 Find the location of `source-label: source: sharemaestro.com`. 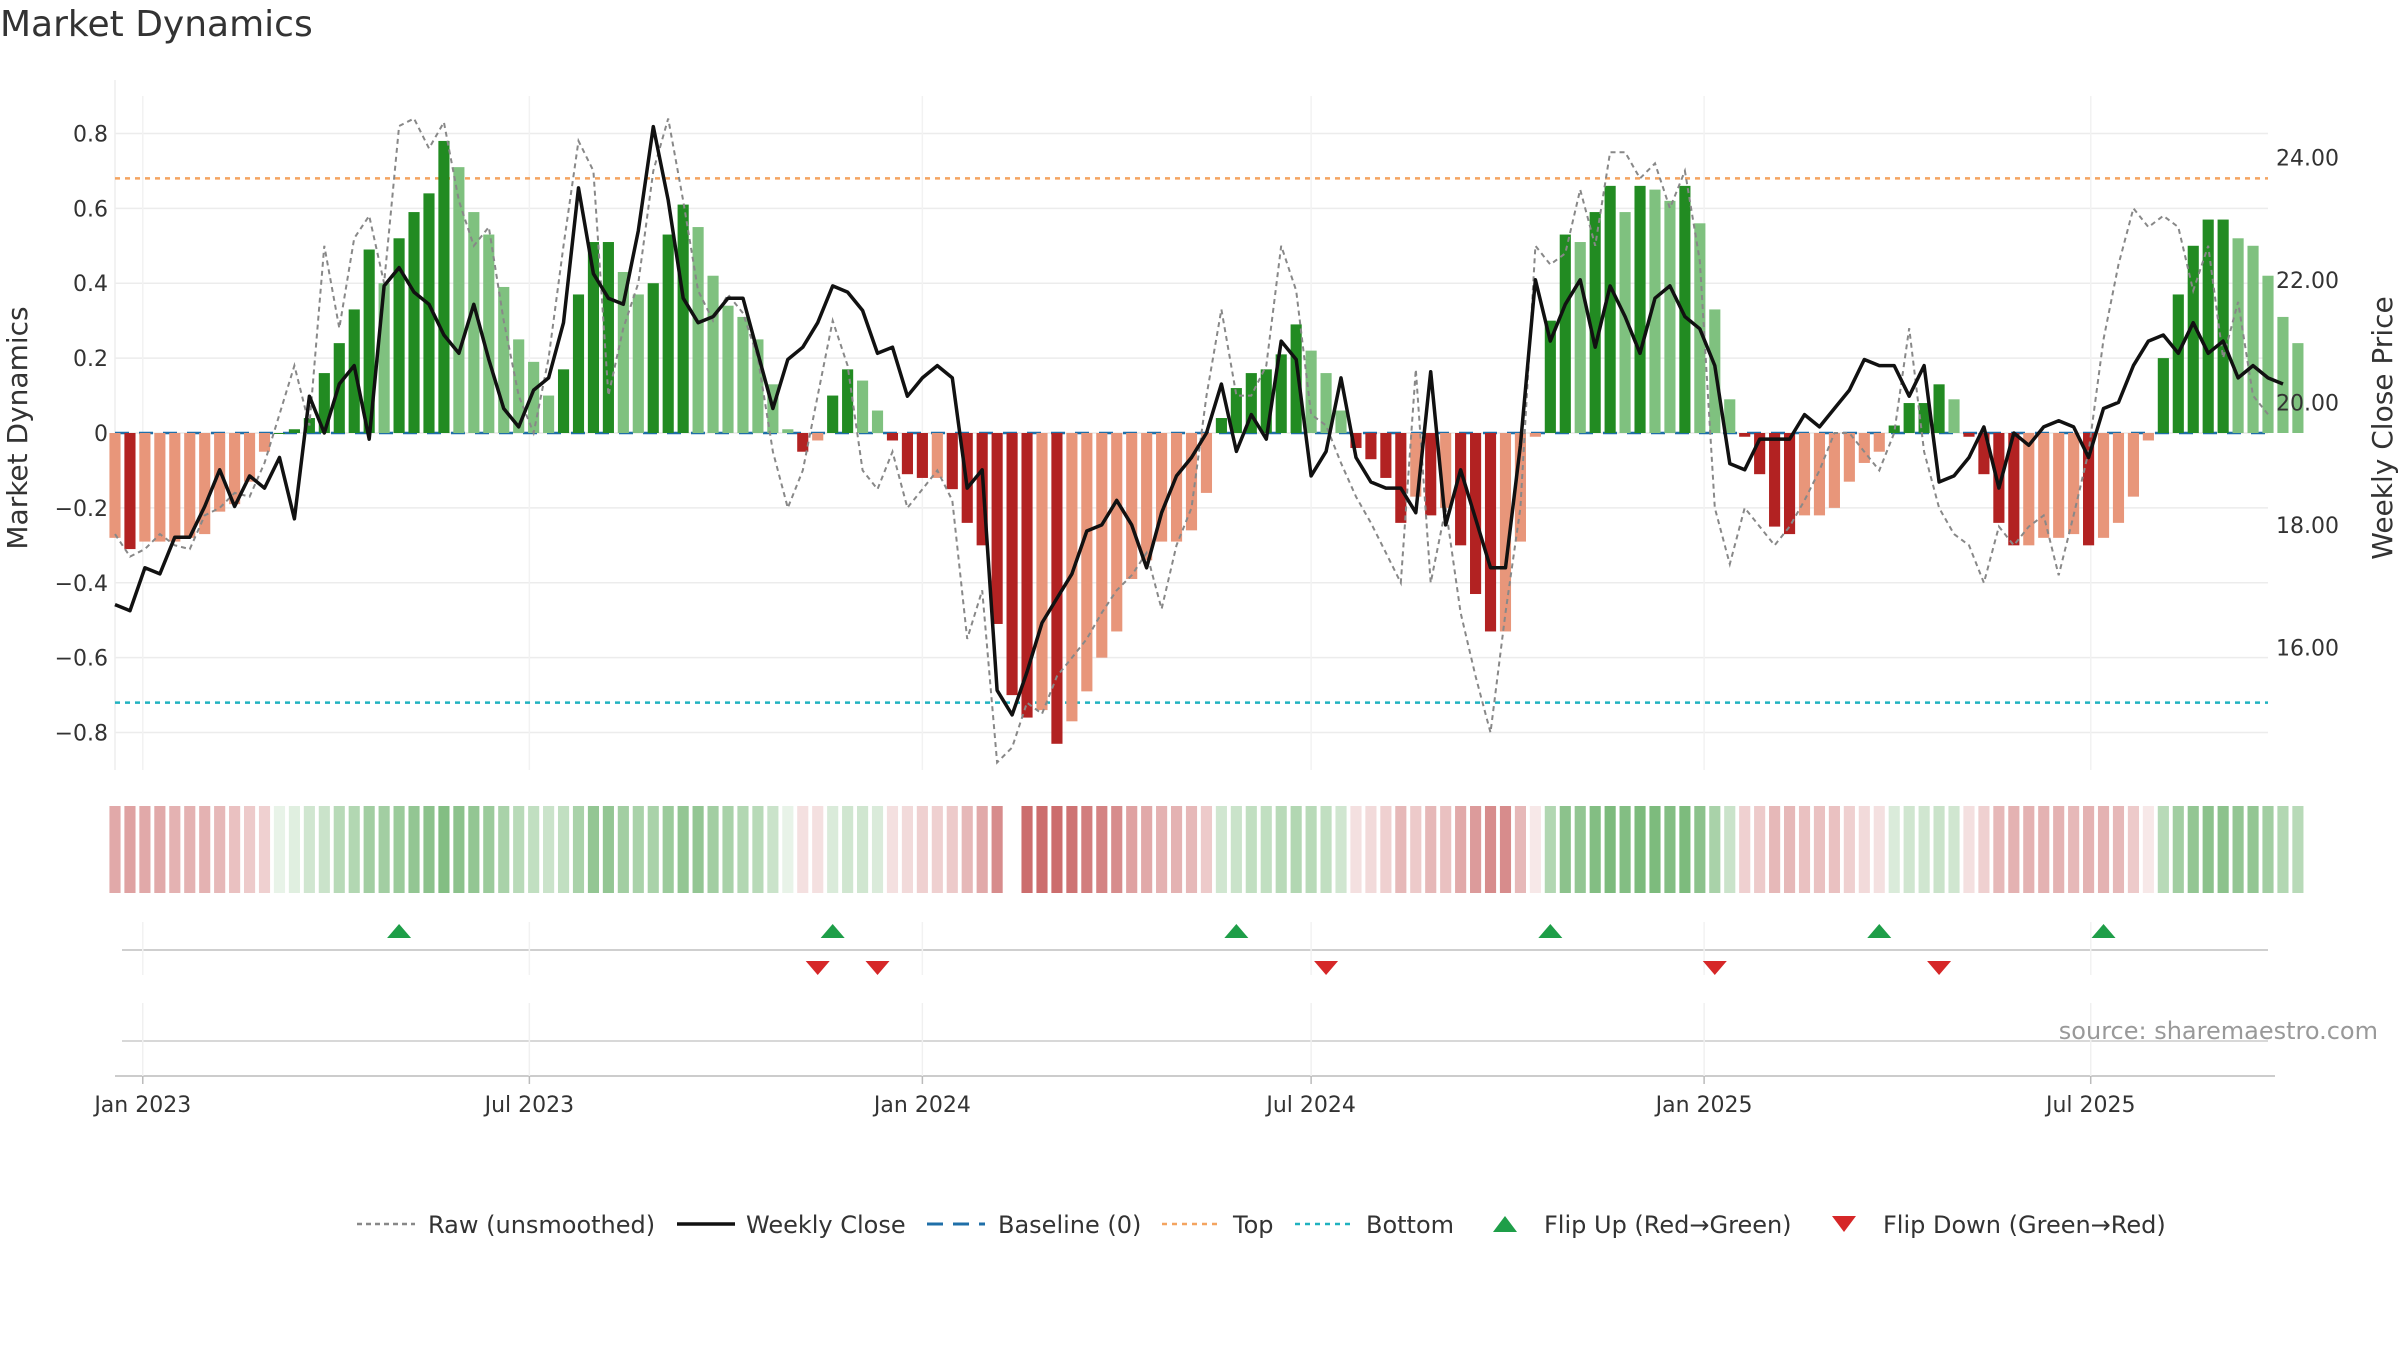

source-label: source: sharemaestro.com is located at coordinates (2218, 1031).